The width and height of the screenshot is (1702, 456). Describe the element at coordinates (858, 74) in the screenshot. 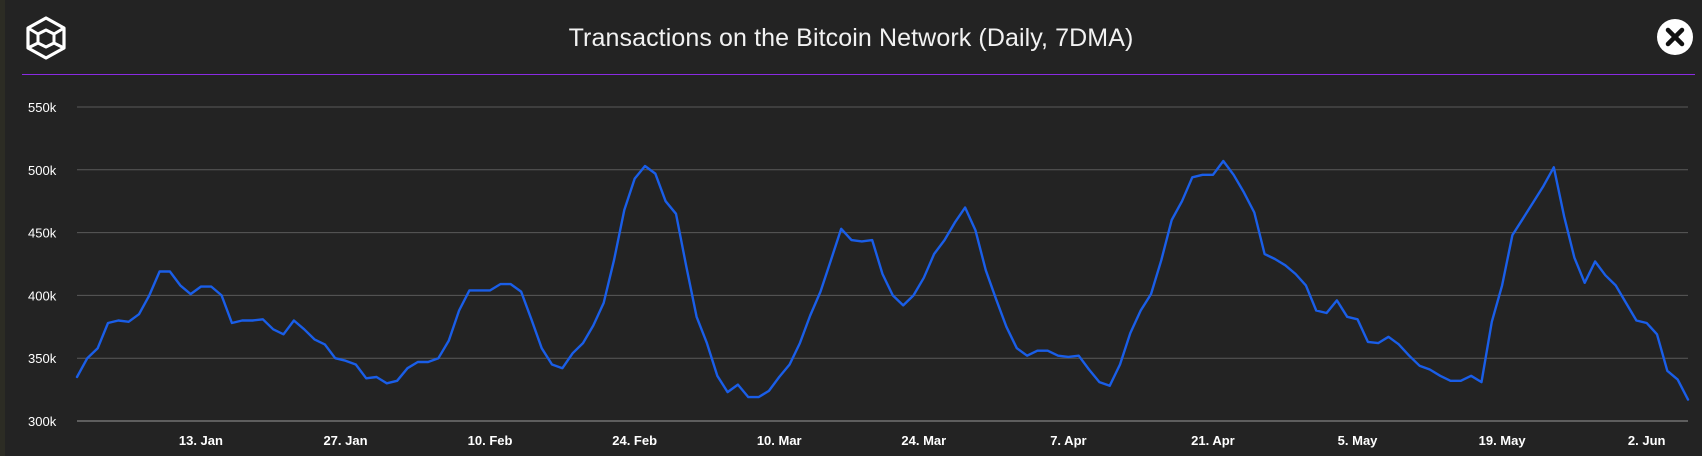

I see `header-divider` at that location.